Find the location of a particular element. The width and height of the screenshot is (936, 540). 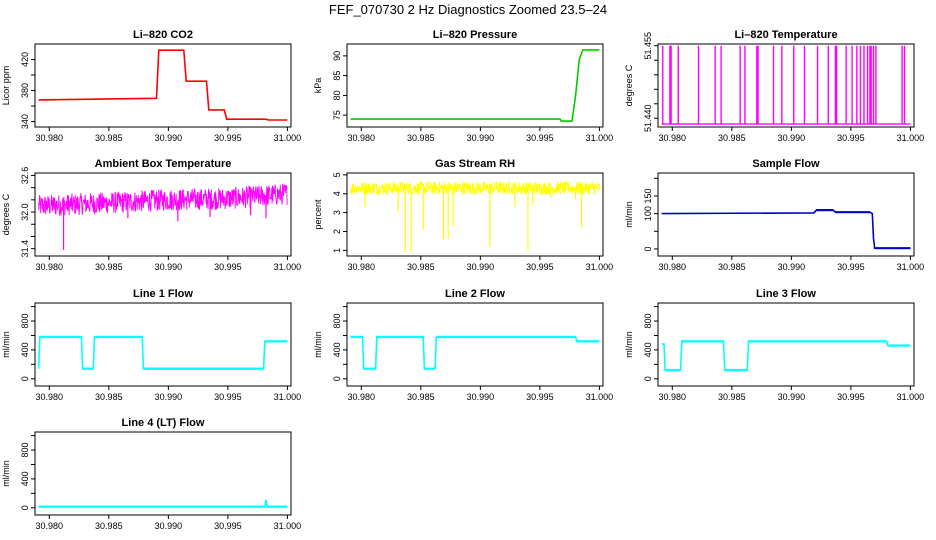

y-tick-label: 75 is located at coordinates (337, 115).